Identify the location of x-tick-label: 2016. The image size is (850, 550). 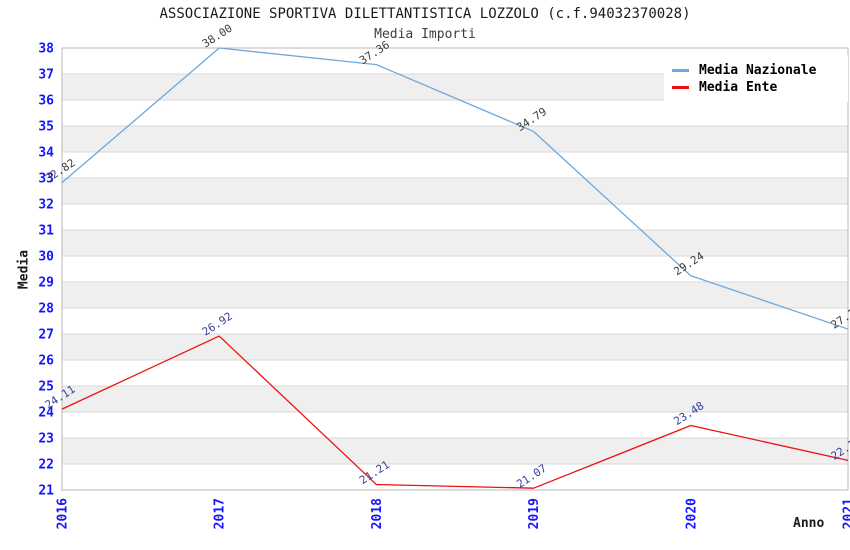
(63, 513).